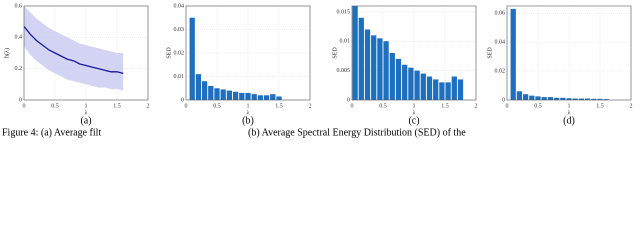 Image resolution: width=640 pixels, height=240 pixels. Describe the element at coordinates (85, 120) in the screenshot. I see `panel-label: (a)` at that location.